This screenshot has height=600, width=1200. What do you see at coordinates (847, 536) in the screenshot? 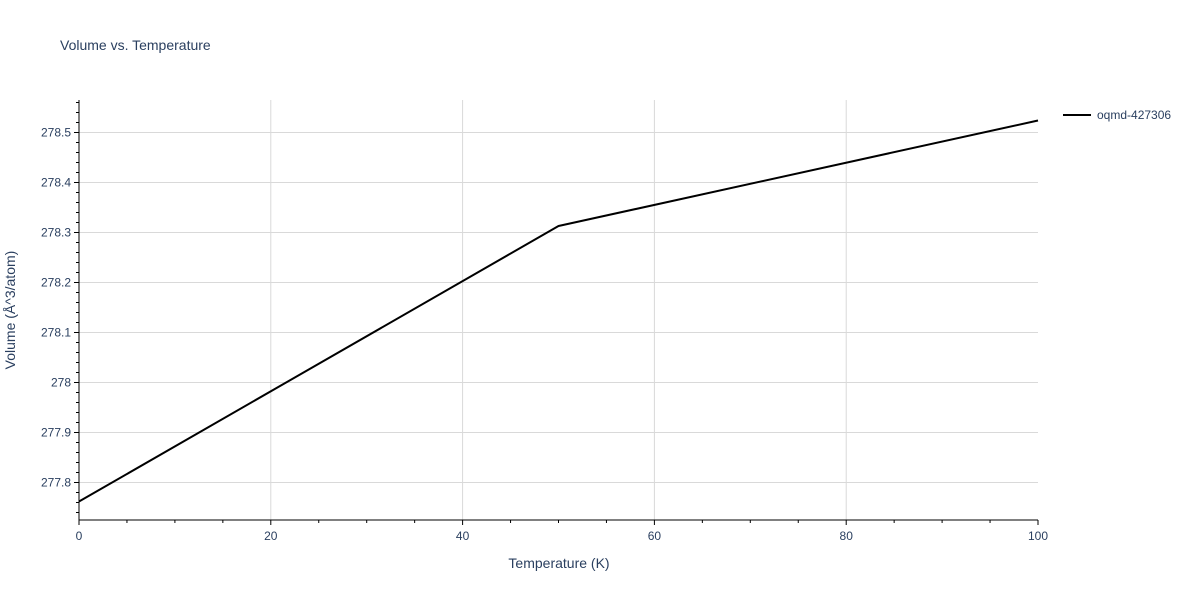
I see `x-tick-label: 80` at bounding box center [847, 536].